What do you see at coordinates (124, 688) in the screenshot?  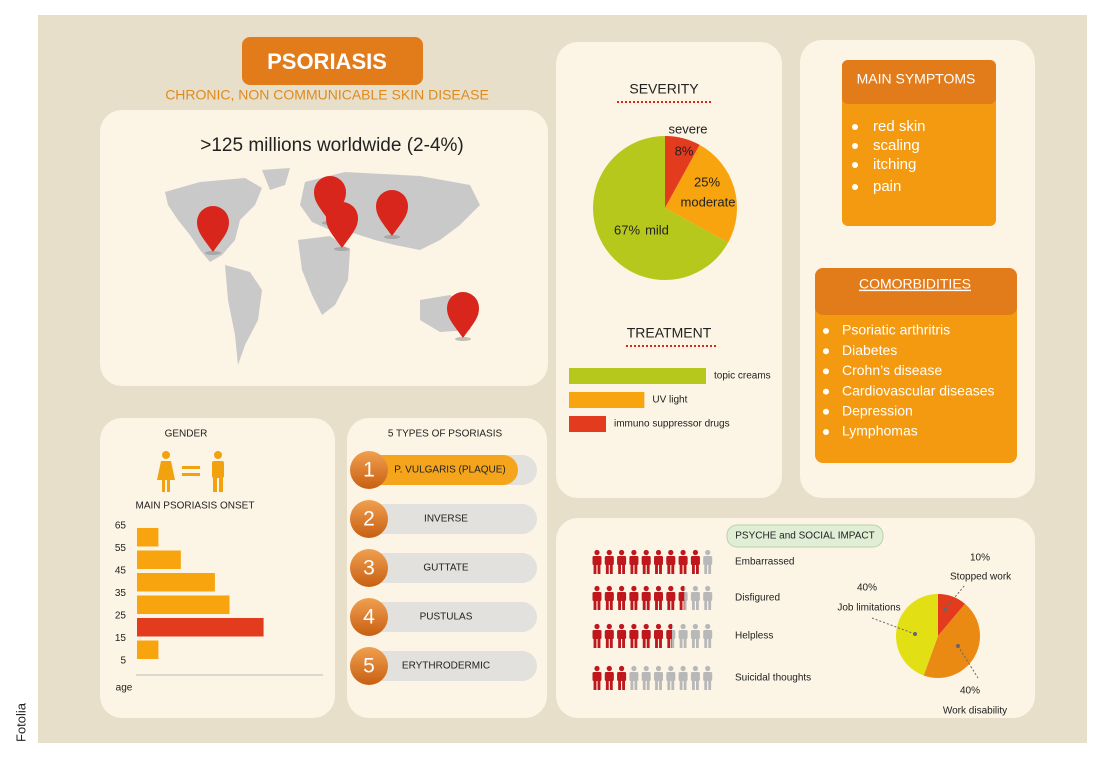 I see `axis-label: age` at bounding box center [124, 688].